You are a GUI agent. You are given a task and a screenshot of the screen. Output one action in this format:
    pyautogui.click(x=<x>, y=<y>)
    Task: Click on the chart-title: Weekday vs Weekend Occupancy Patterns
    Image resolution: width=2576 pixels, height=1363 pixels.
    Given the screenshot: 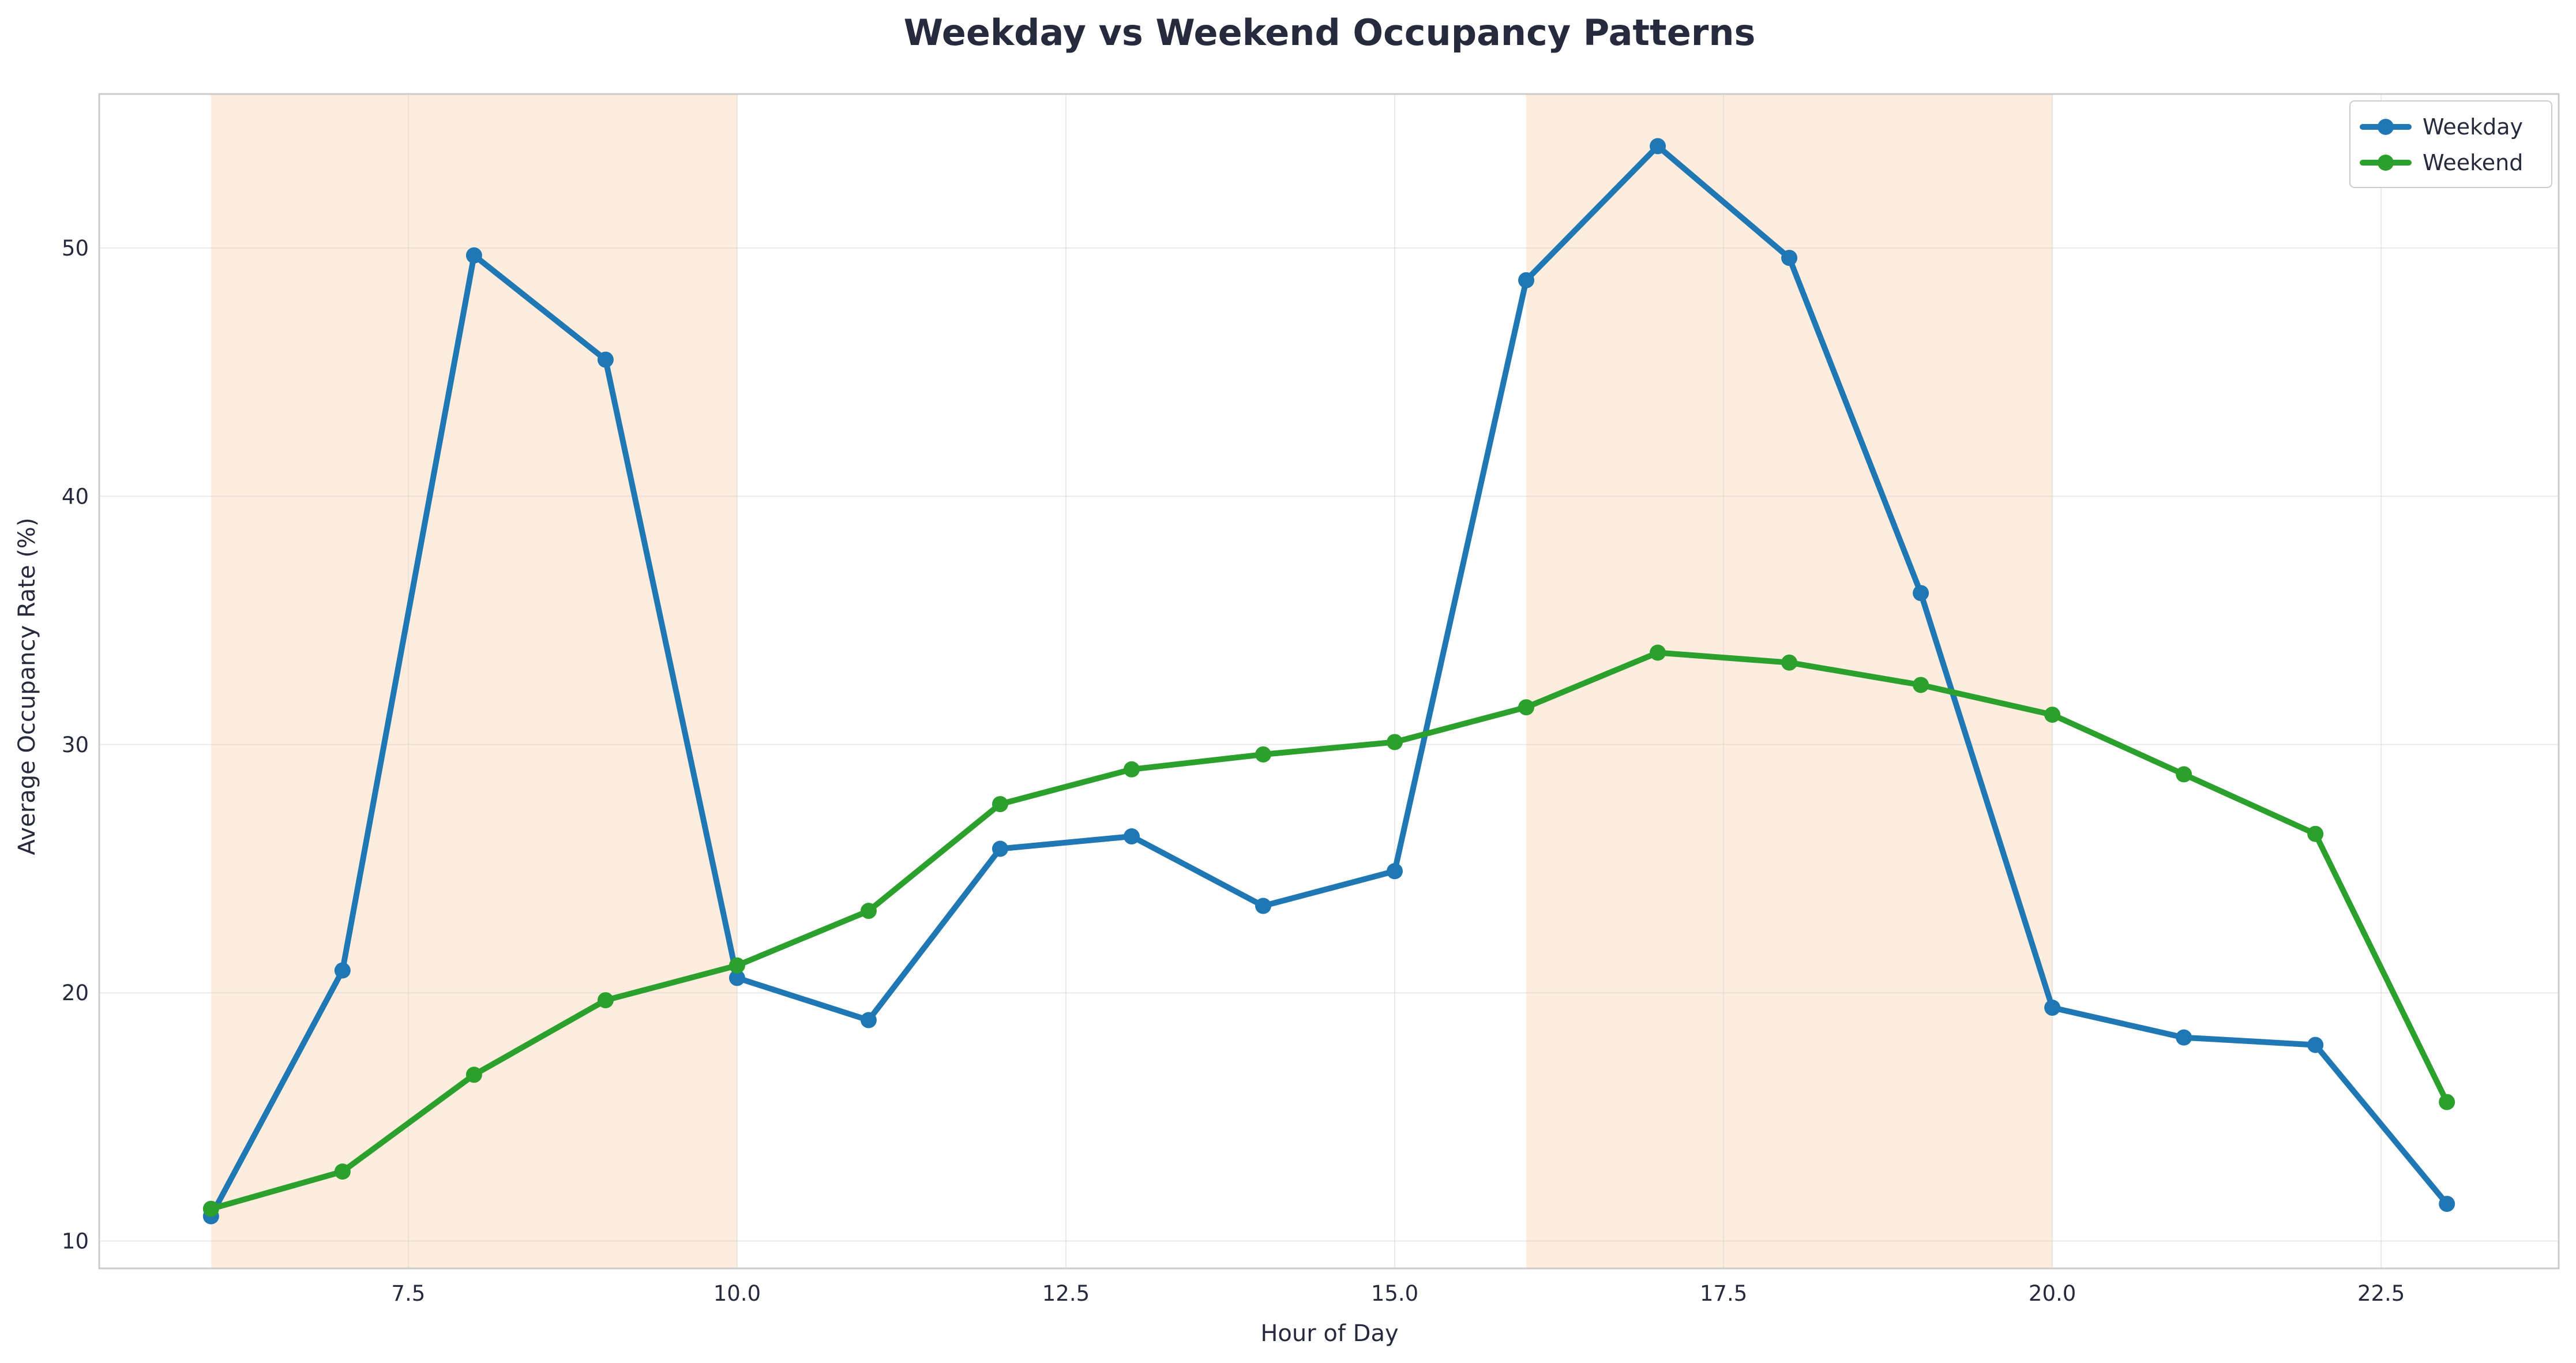 What is the action you would take?
    pyautogui.click(x=1330, y=33)
    